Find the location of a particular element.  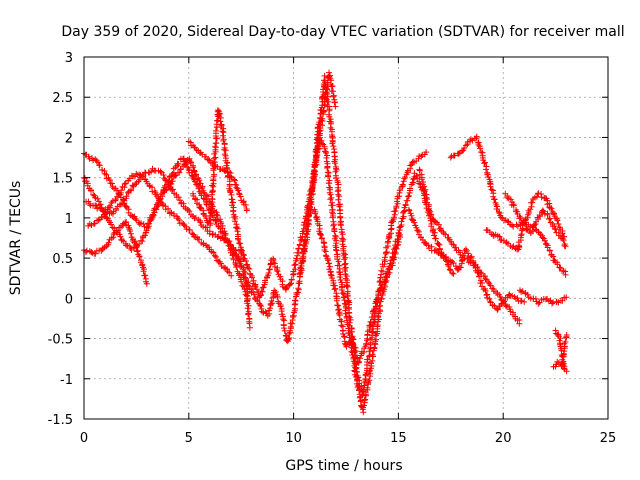

y-tick-label: -0.5 is located at coordinates (60, 340).